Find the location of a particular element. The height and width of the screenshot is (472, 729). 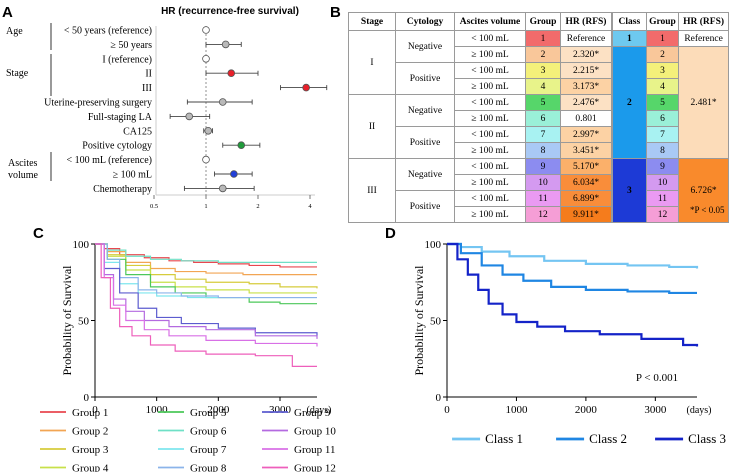

hr-cell: 2.997* is located at coordinates (586, 134).